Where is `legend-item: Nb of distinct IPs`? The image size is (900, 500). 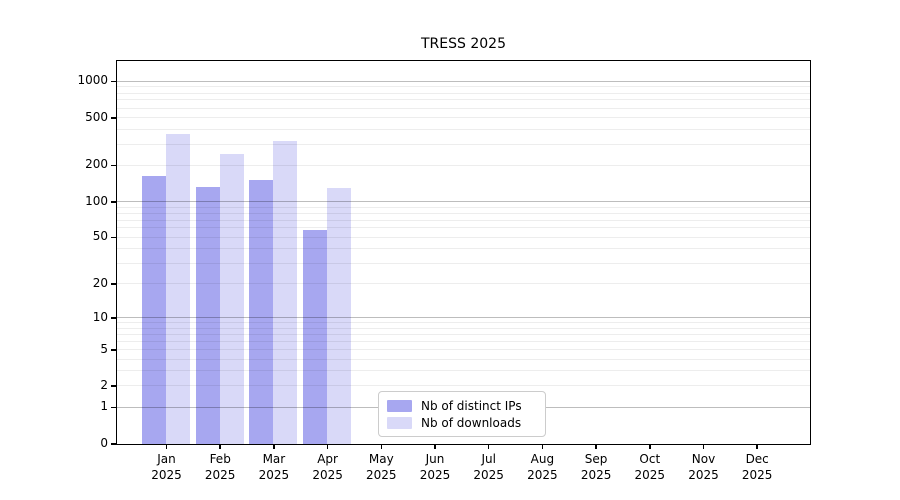 legend-item: Nb of distinct IPs is located at coordinates (462, 406).